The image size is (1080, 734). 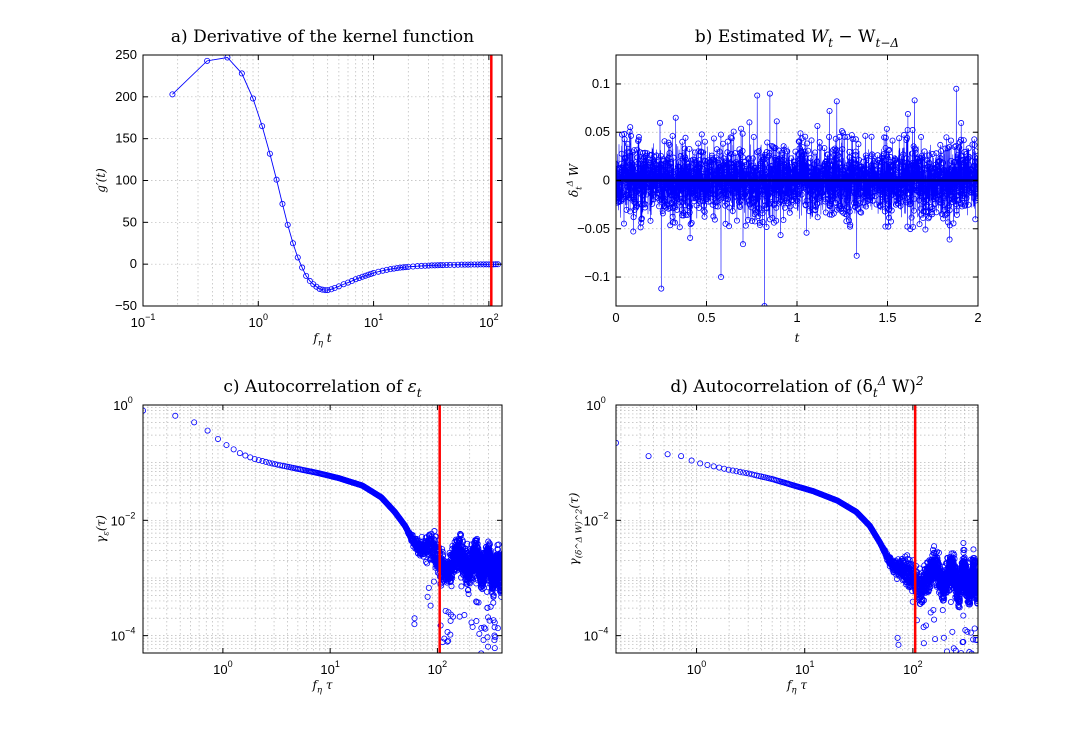 What do you see at coordinates (258, 321) in the screenshot?
I see `x-tick-label: 10⁰` at bounding box center [258, 321].